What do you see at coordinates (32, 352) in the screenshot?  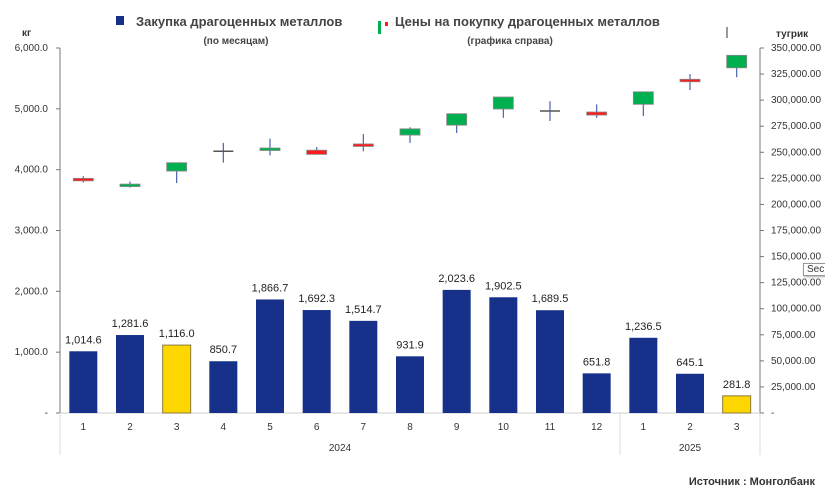 I see `left-tick-label: 1,000.0` at bounding box center [32, 352].